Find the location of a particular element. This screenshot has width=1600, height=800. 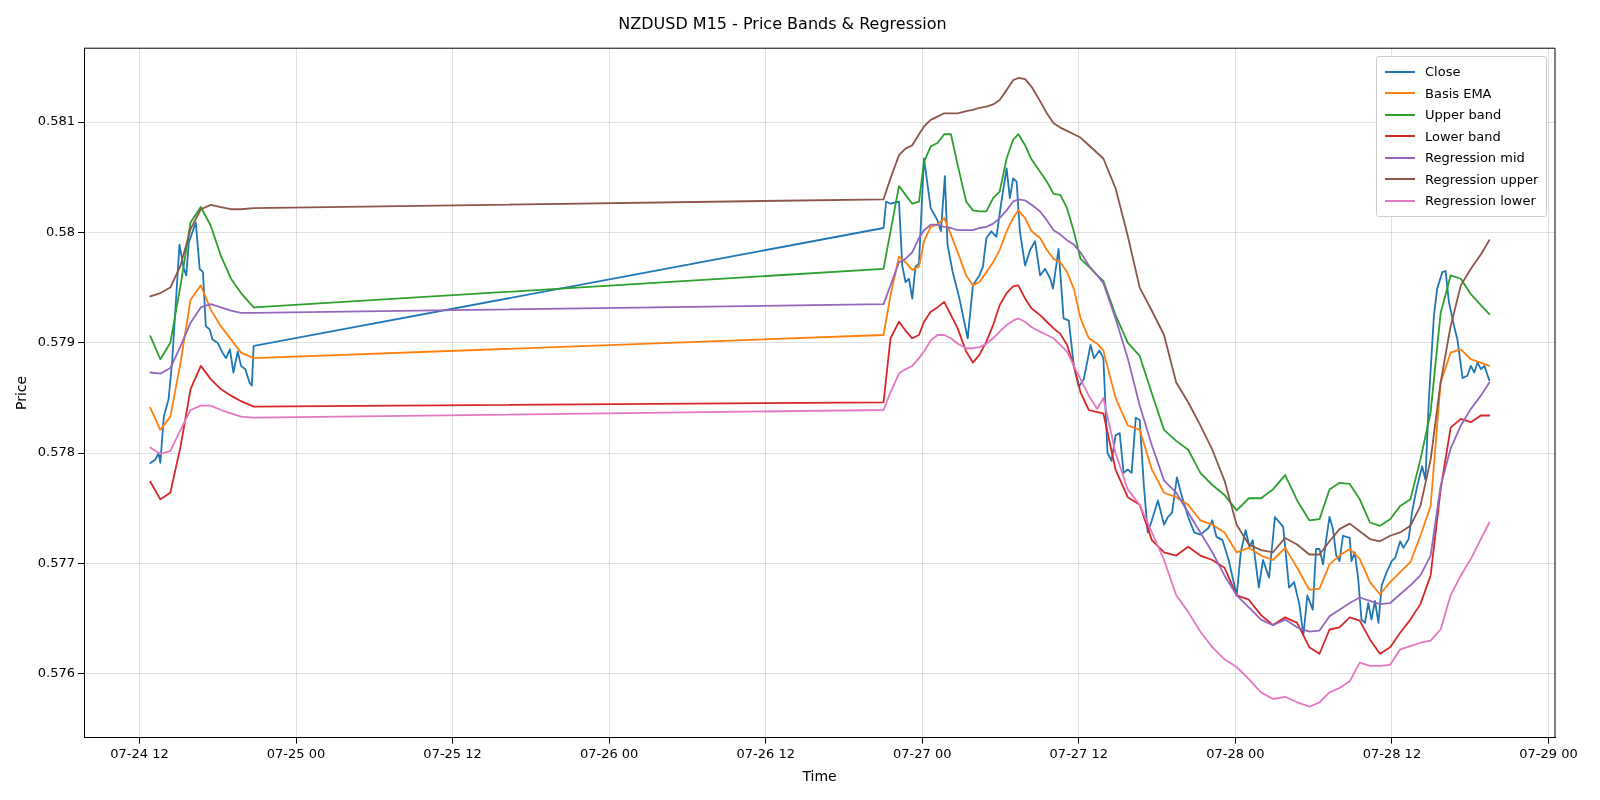

x-tick-label: 07-27 12 is located at coordinates (1079, 753).